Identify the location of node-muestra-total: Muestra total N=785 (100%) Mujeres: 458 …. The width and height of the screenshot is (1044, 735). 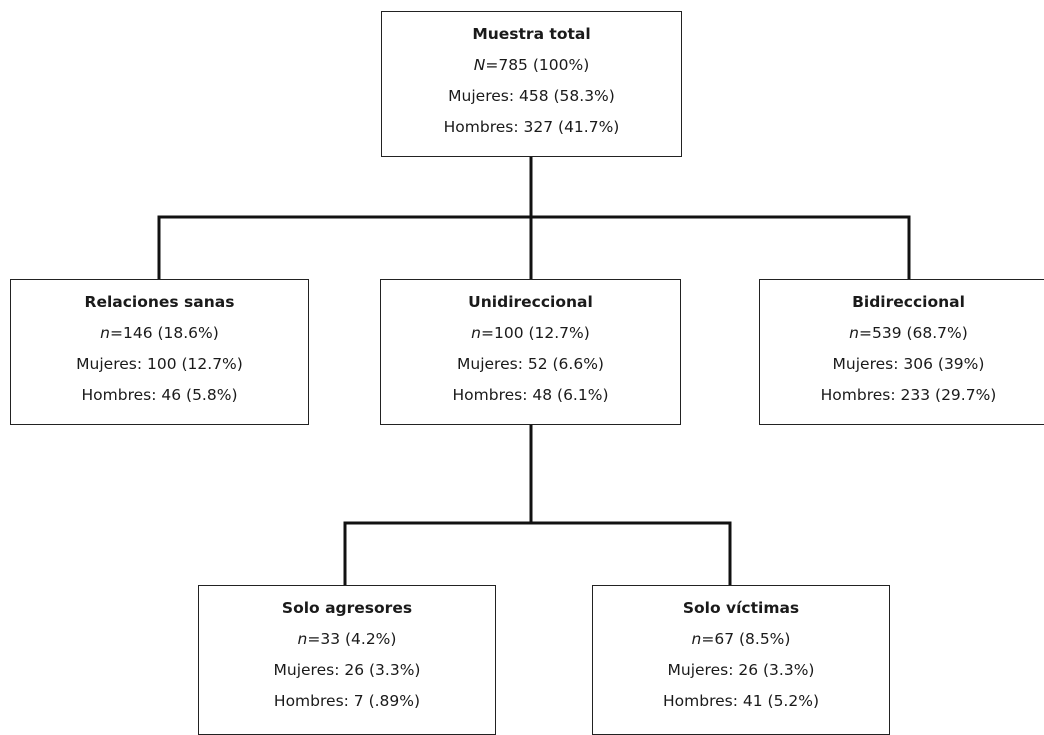
(531, 84).